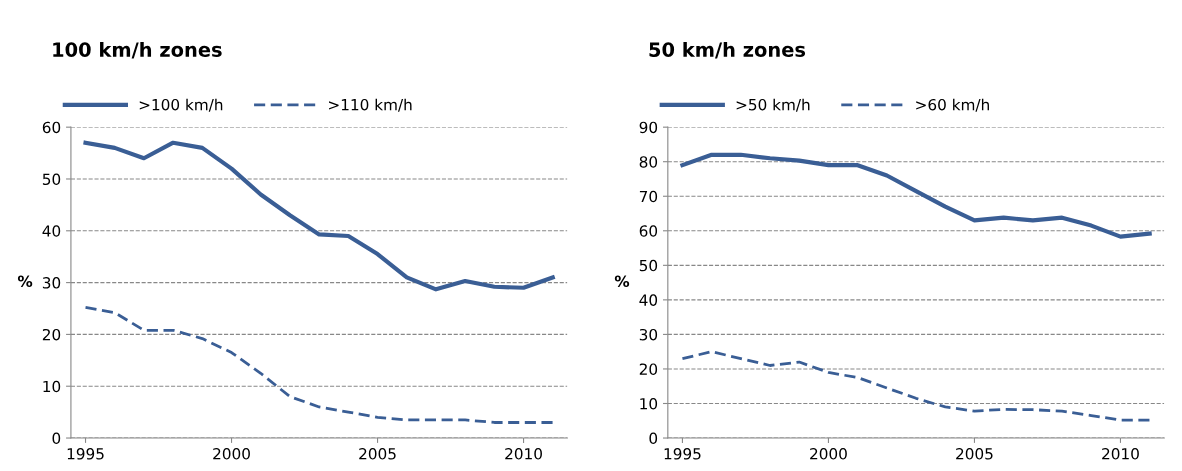  I want to click on legend-label: >100 km/h, so click(181, 105).